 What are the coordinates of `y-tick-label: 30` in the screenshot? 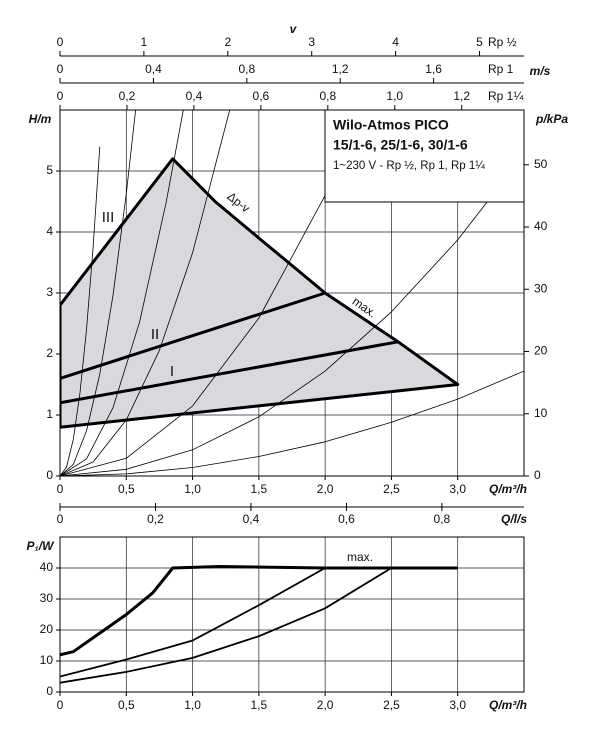 It's located at (47, 598).